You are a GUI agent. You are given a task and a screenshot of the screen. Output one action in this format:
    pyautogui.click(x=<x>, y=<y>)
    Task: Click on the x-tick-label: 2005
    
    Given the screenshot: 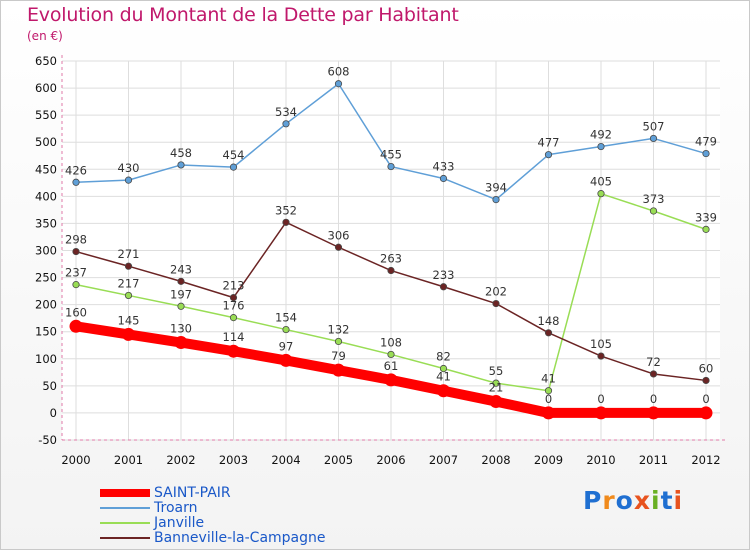 What is the action you would take?
    pyautogui.click(x=338, y=460)
    